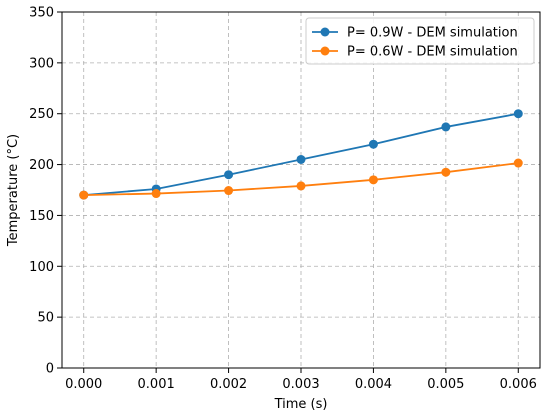 This screenshot has height=416, width=550. Describe the element at coordinates (13, 190) in the screenshot. I see `y-axis-label: Temperature (°C)` at that location.